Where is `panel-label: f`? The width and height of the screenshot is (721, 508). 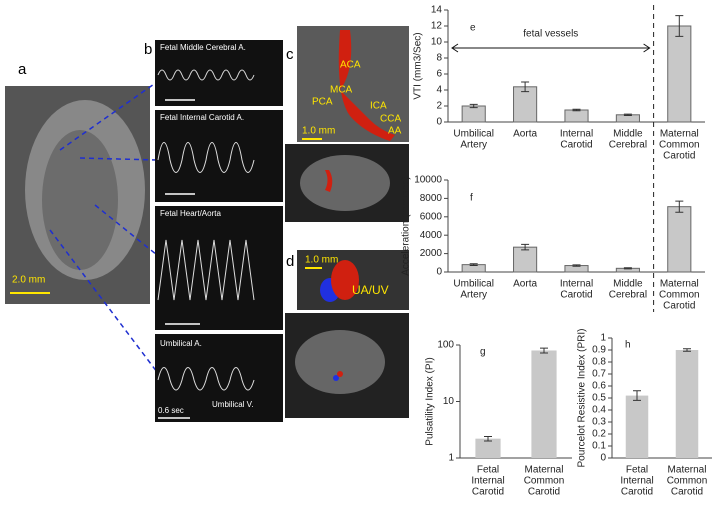 panel-label: f is located at coordinates (471, 198).